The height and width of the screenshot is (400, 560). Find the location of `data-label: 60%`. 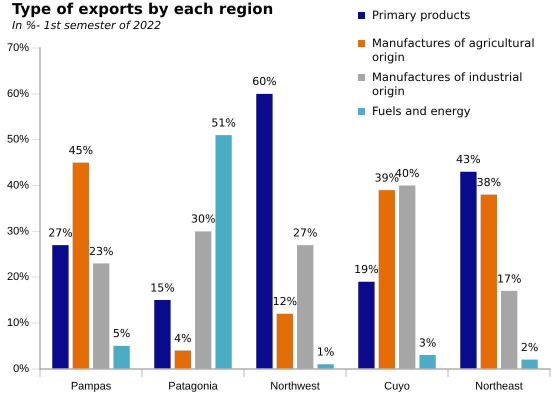

data-label: 60% is located at coordinates (264, 81).